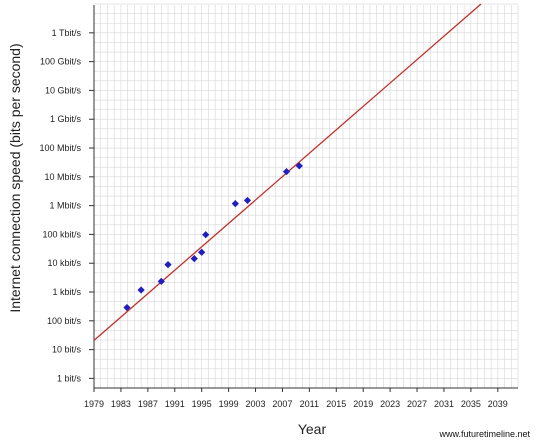 The height and width of the screenshot is (445, 540). I want to click on x-axis-label: Year, so click(312, 429).